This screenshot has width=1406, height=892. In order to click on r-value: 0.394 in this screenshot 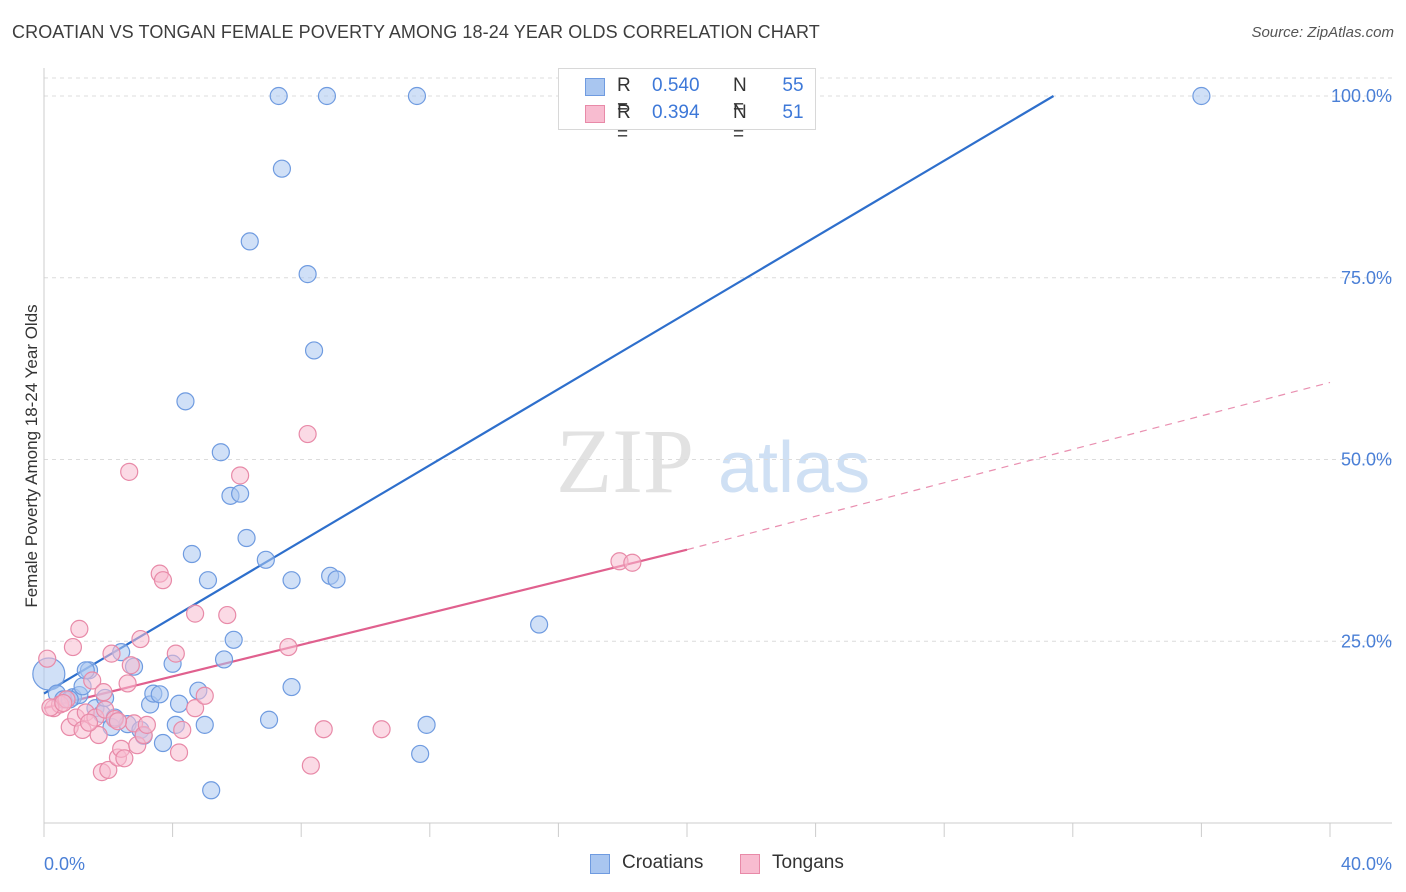, I will do `click(676, 112)`.